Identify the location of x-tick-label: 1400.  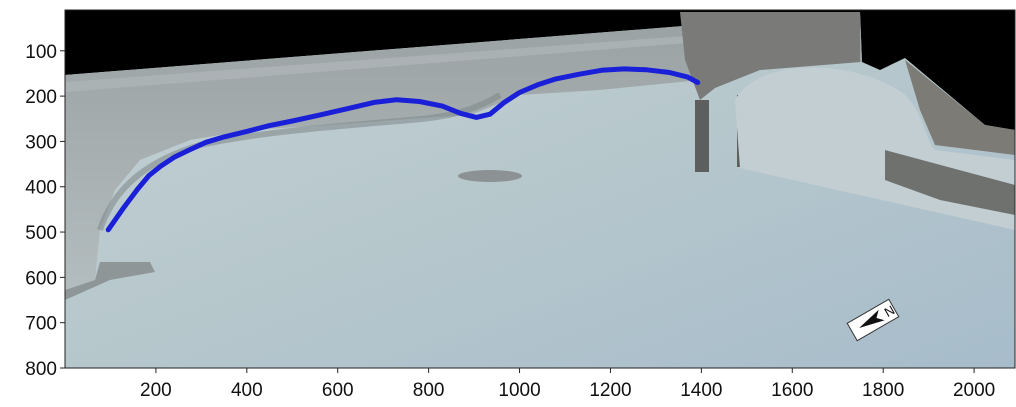
(701, 390).